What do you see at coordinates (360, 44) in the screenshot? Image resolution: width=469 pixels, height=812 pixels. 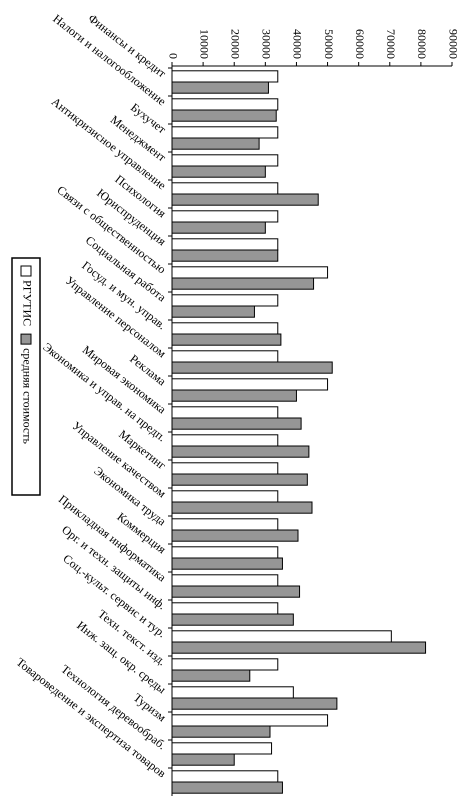 I see `y-tick-label: 60000` at bounding box center [360, 44].